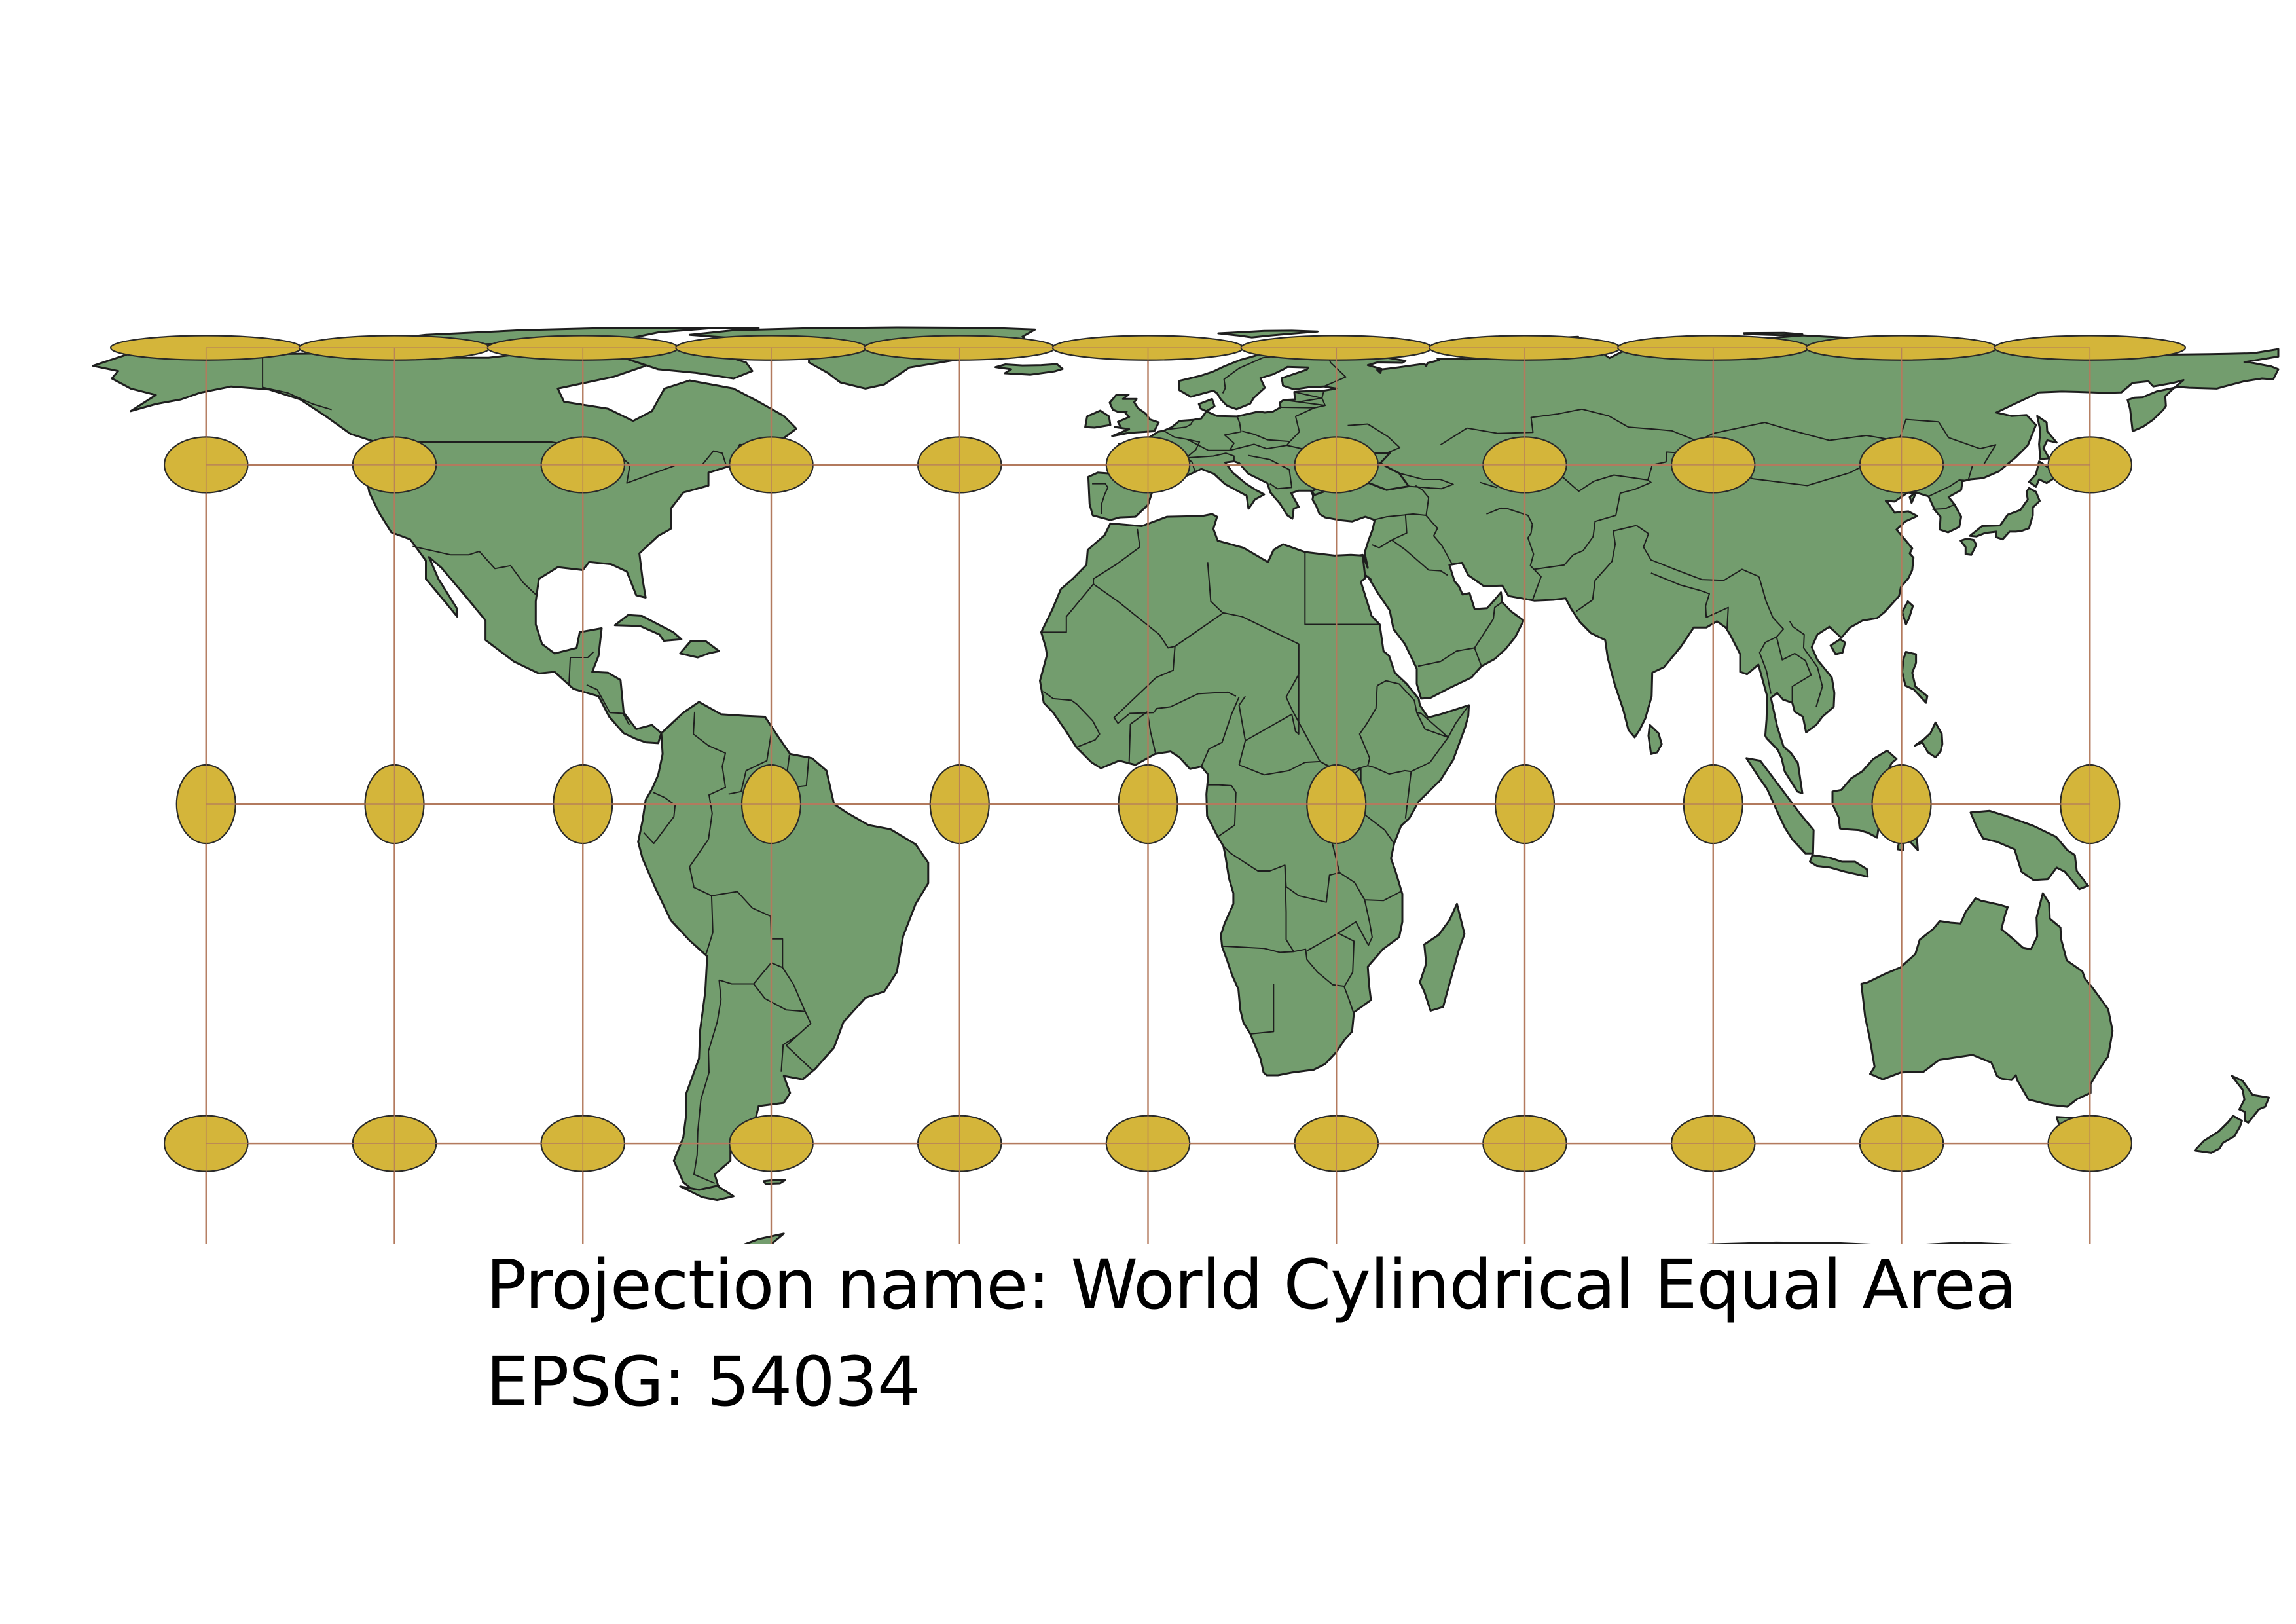 The image size is (2296, 1624). Describe the element at coordinates (1575, 542) in the screenshot. I see `border-afghanistan-pakistan` at that location.